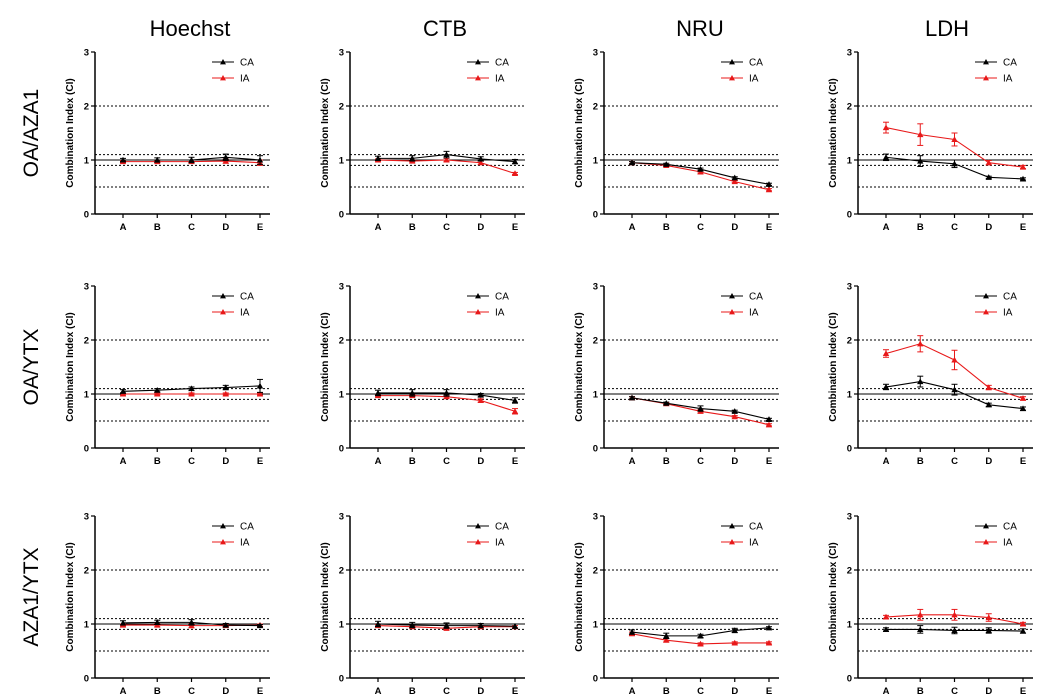 The image size is (1042, 695). What do you see at coordinates (31, 133) in the screenshot?
I see `row-title-oa-aza1: OA/AZA1` at bounding box center [31, 133].